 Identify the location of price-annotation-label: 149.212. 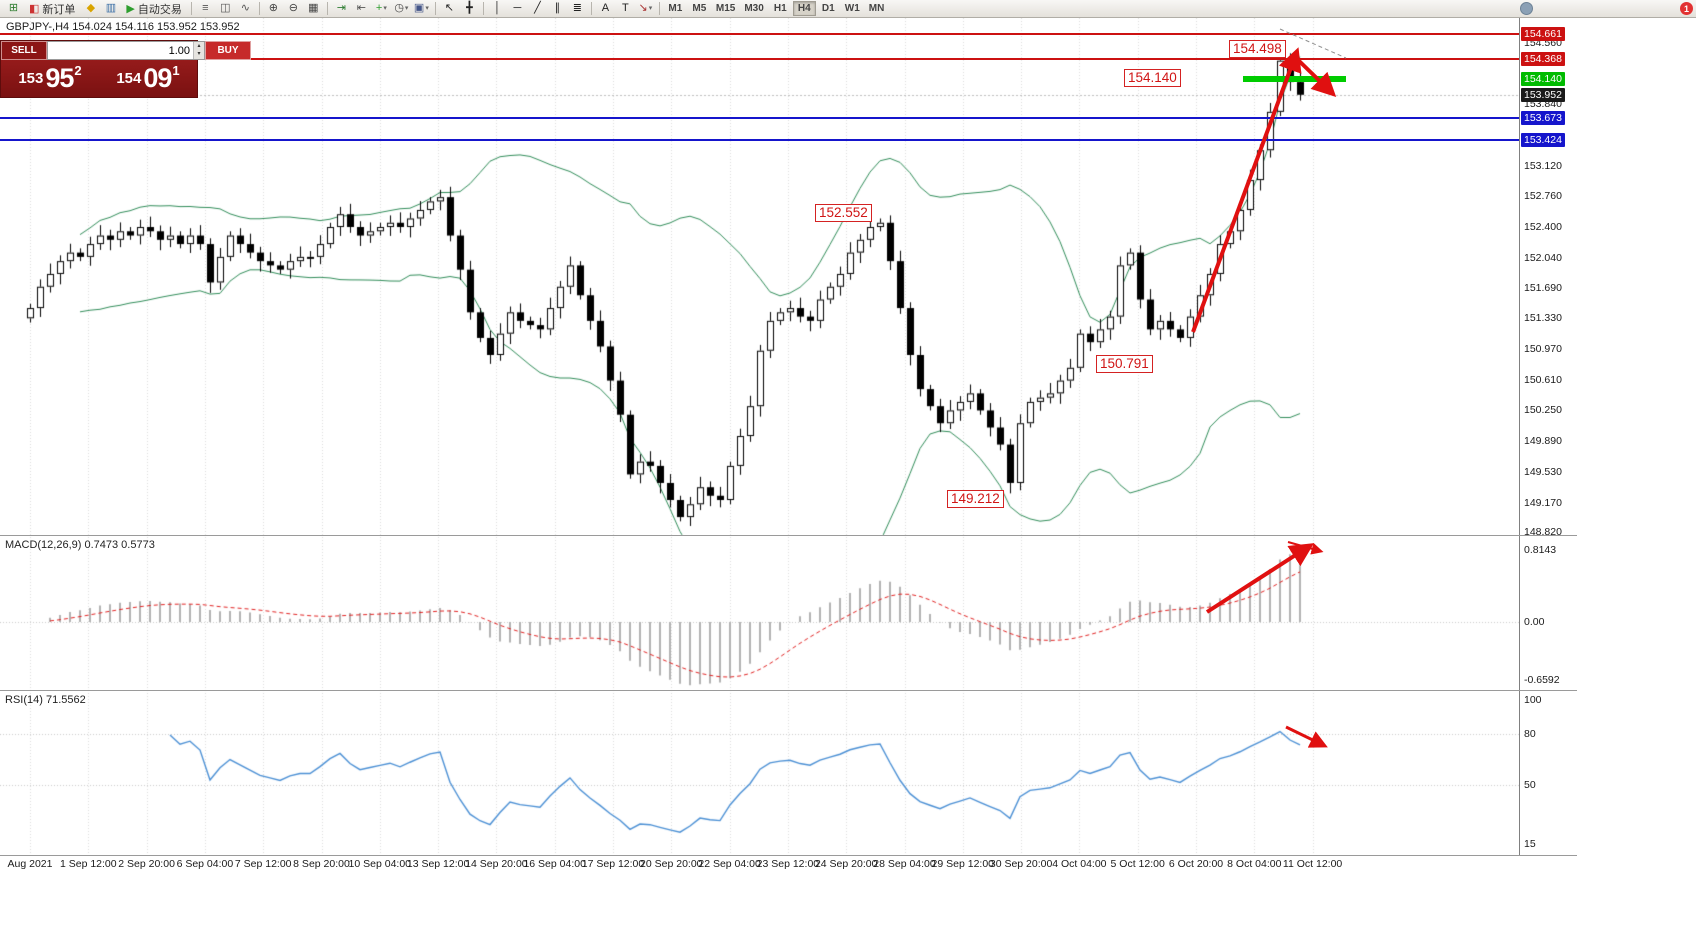
(975, 499).